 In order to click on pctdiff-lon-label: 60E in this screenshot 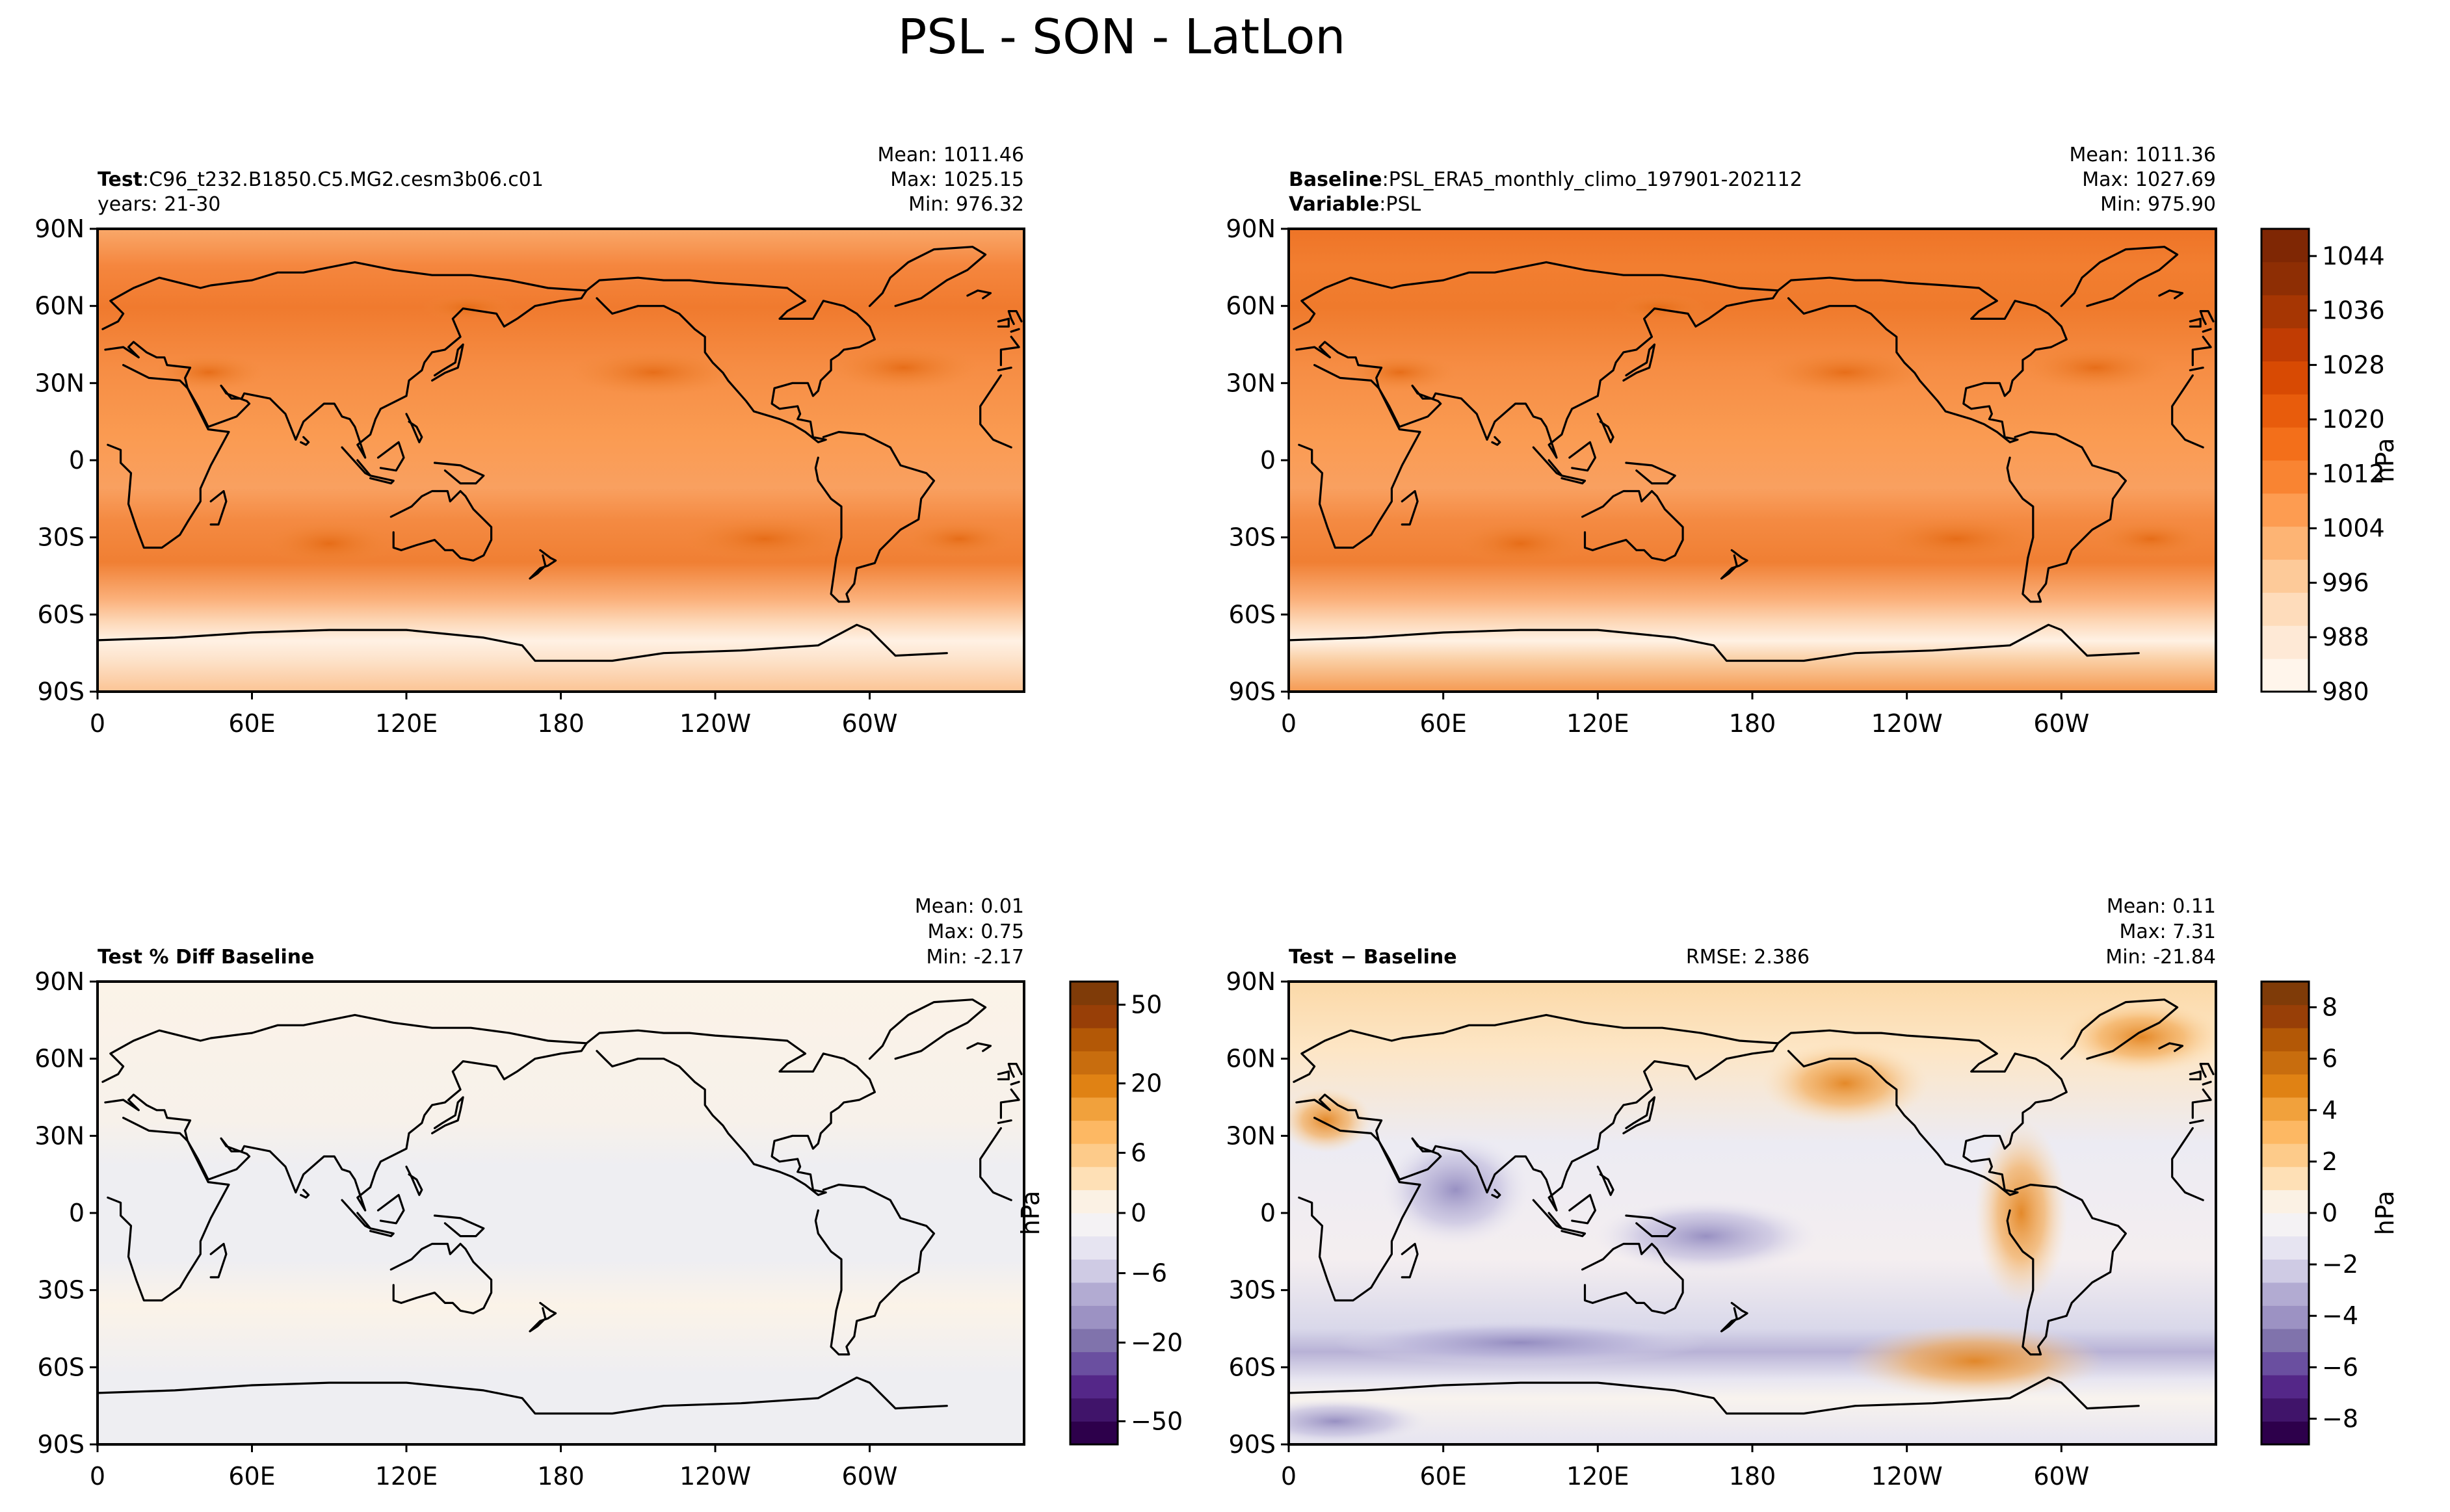, I will do `click(252, 1476)`.